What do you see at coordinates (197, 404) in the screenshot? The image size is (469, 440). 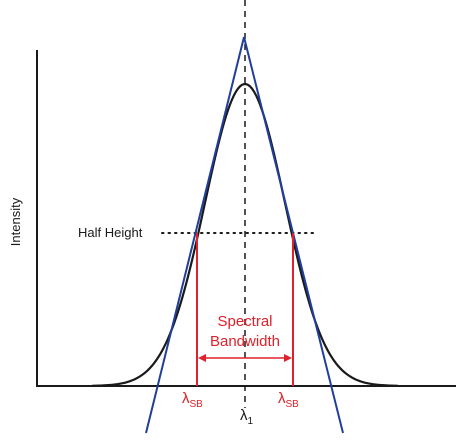 I see `lambda-sb-left-subscript: SB` at bounding box center [197, 404].